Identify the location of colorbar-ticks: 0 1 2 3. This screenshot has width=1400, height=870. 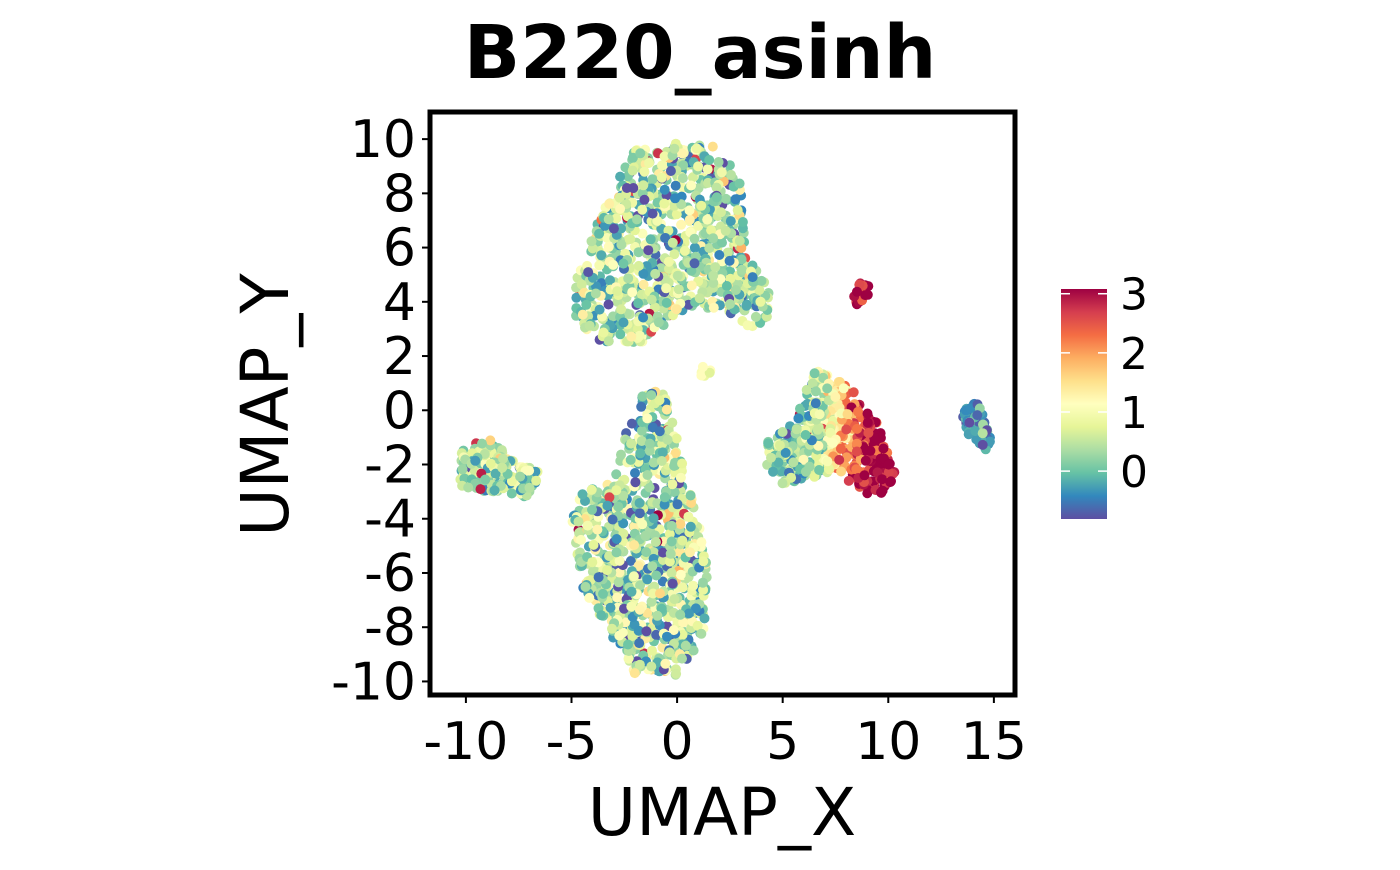
(1104, 384).